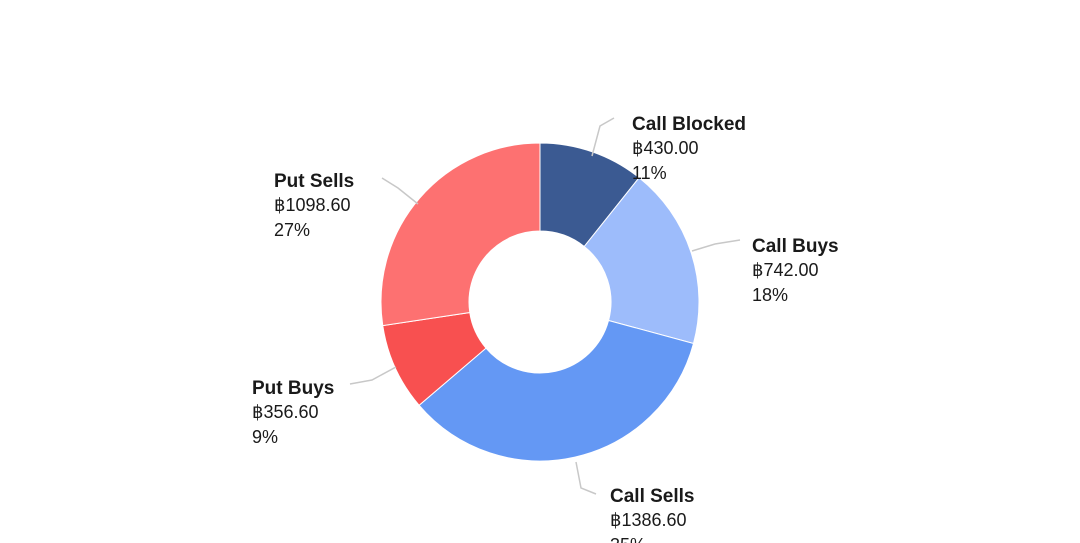 Image resolution: width=1080 pixels, height=543 pixels. What do you see at coordinates (689, 124) in the screenshot?
I see `label-name-call-blocked: Call Blocked` at bounding box center [689, 124].